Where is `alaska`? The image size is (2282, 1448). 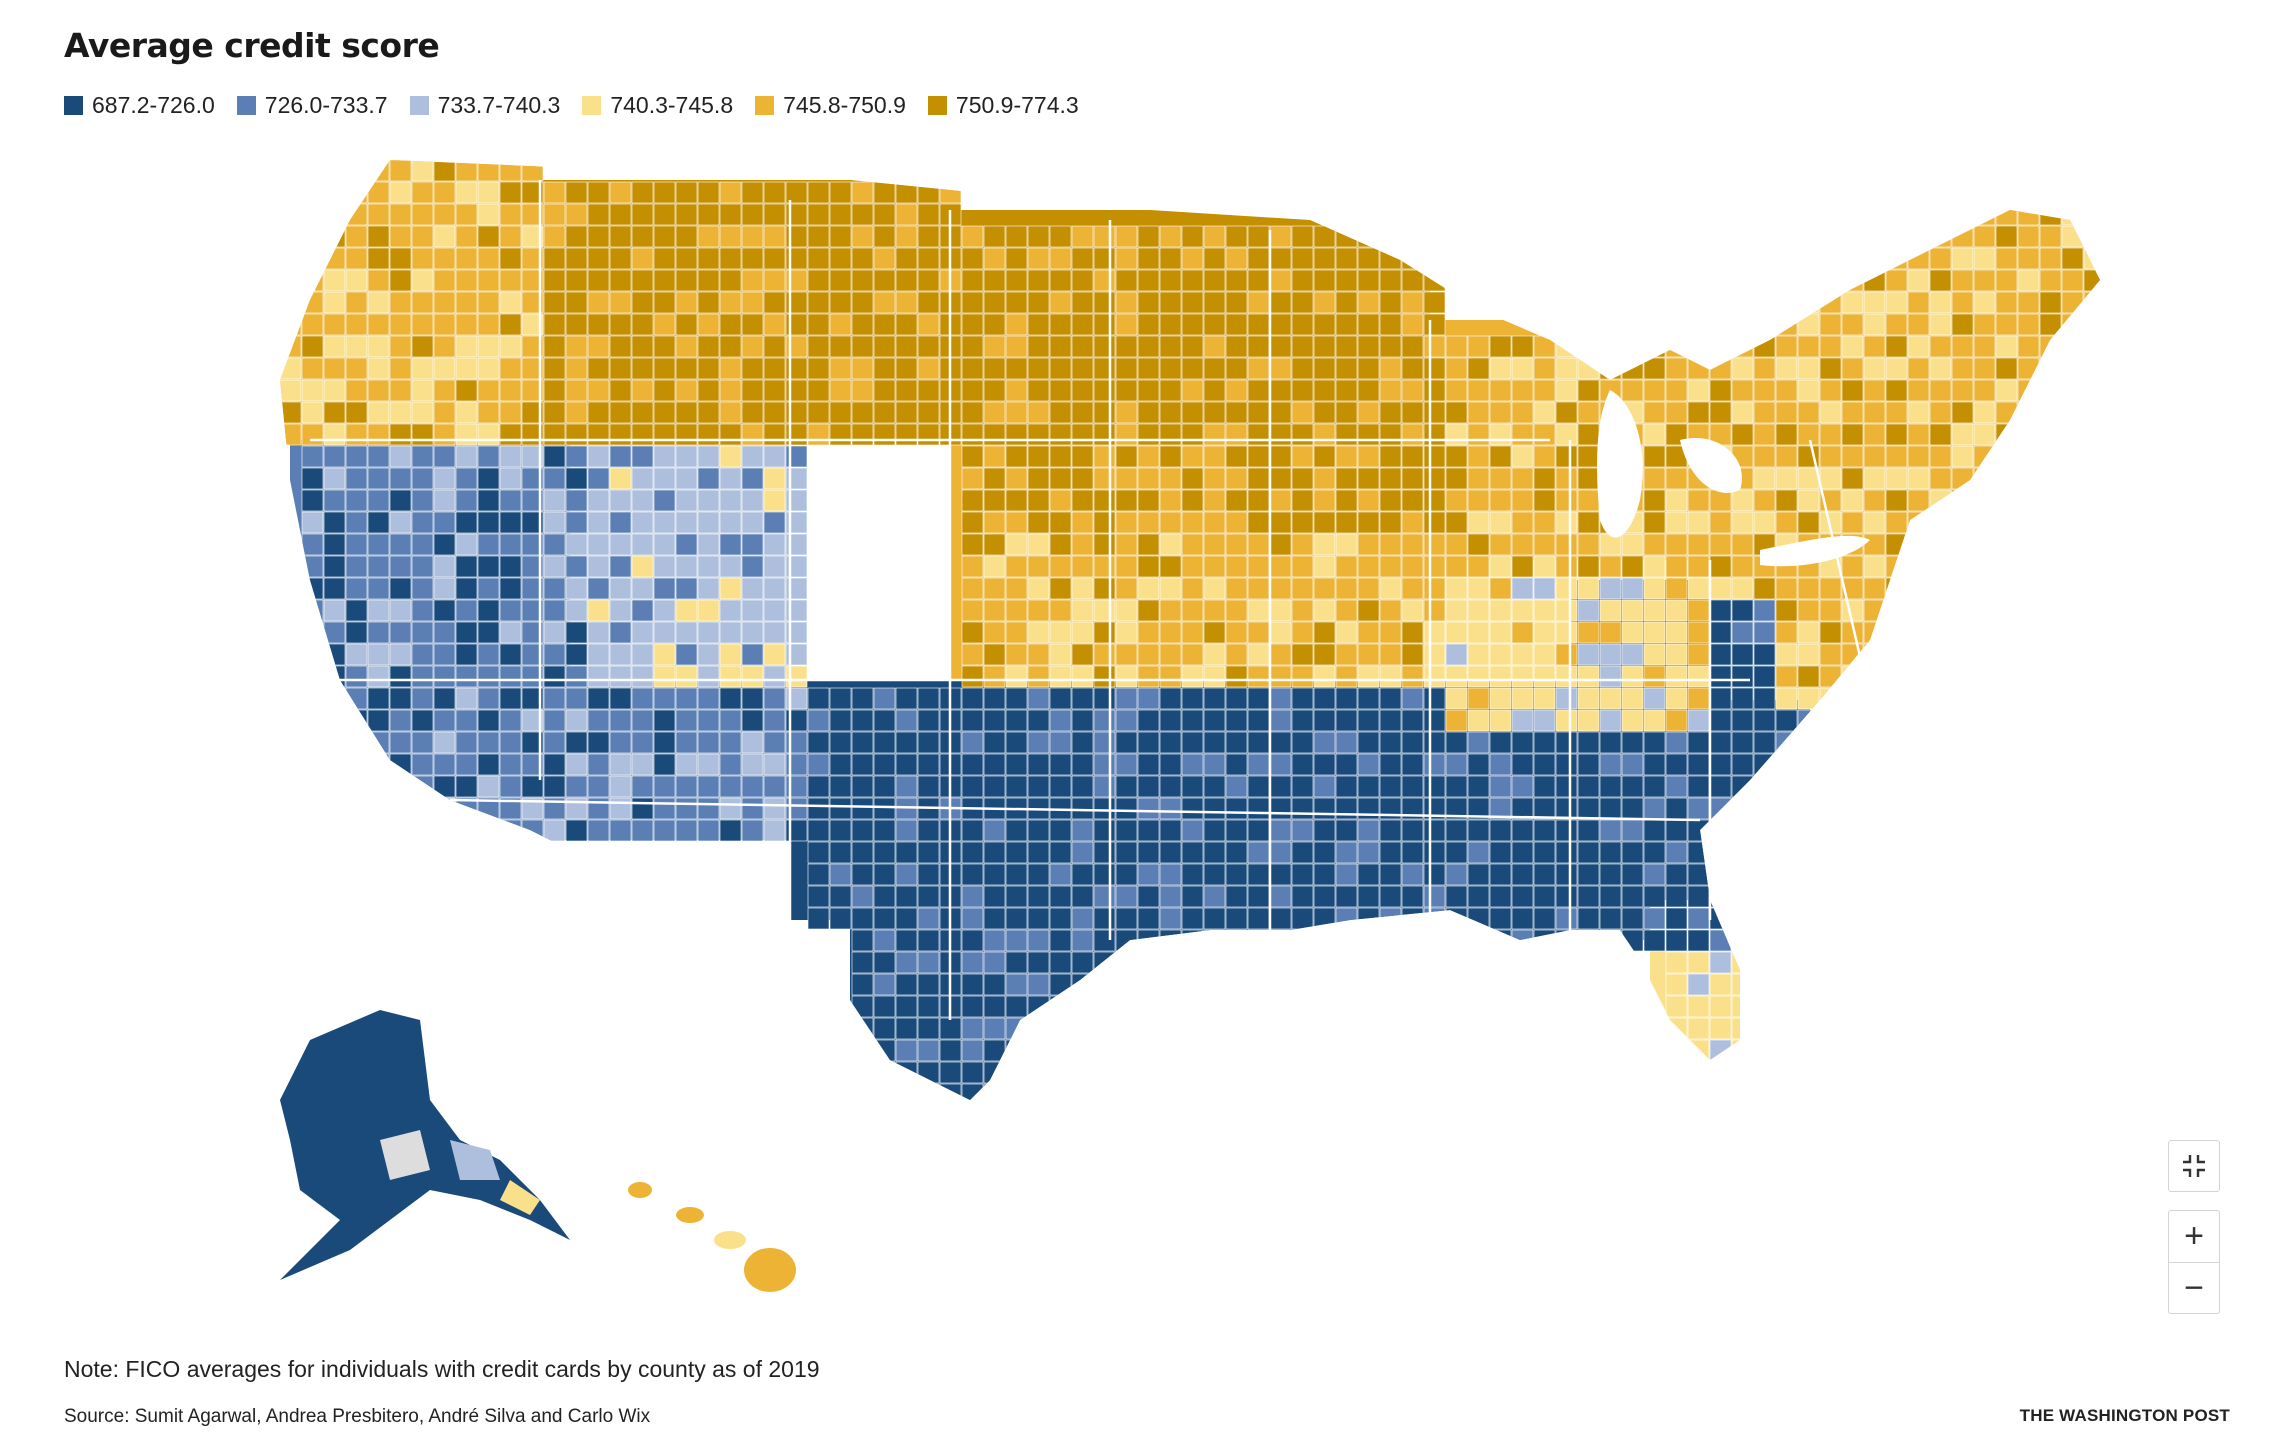 alaska is located at coordinates (425, 1145).